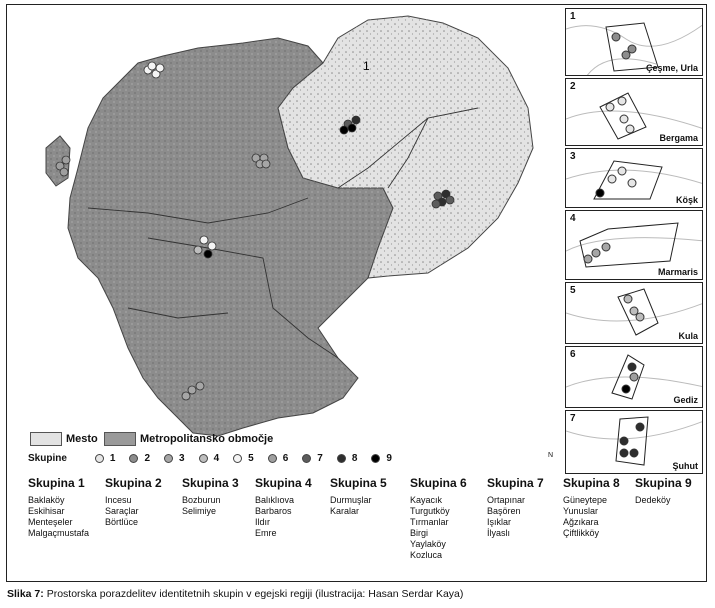  I want to click on group-title: Skupina 3, so click(210, 483).